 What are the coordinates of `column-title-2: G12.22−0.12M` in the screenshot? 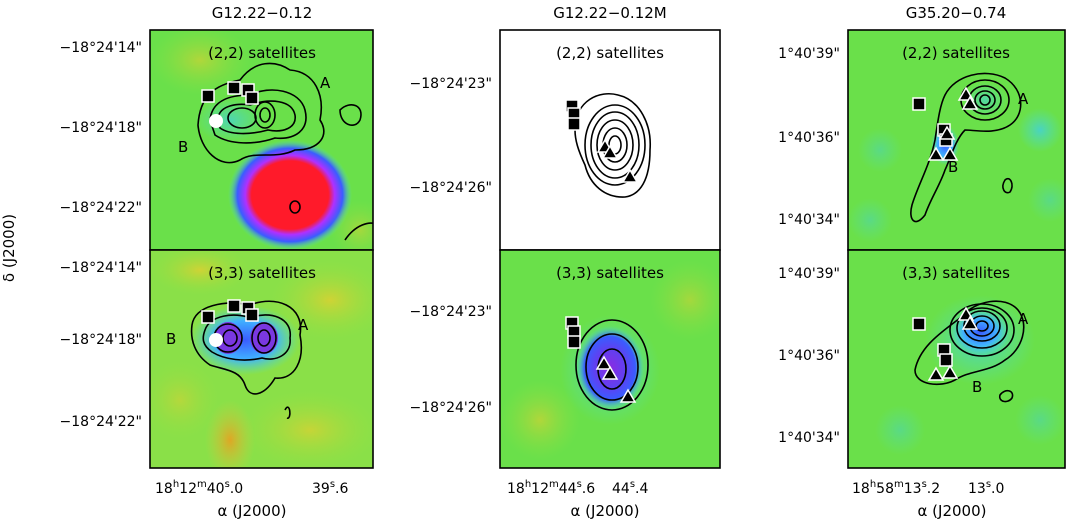 It's located at (609, 13).